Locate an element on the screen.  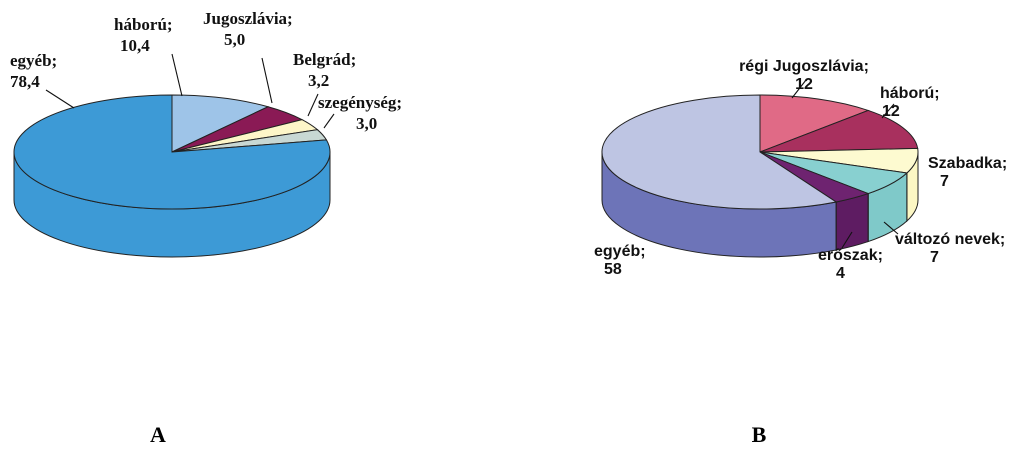
pie-0-label-value-0: 10,4 is located at coordinates (135, 45).